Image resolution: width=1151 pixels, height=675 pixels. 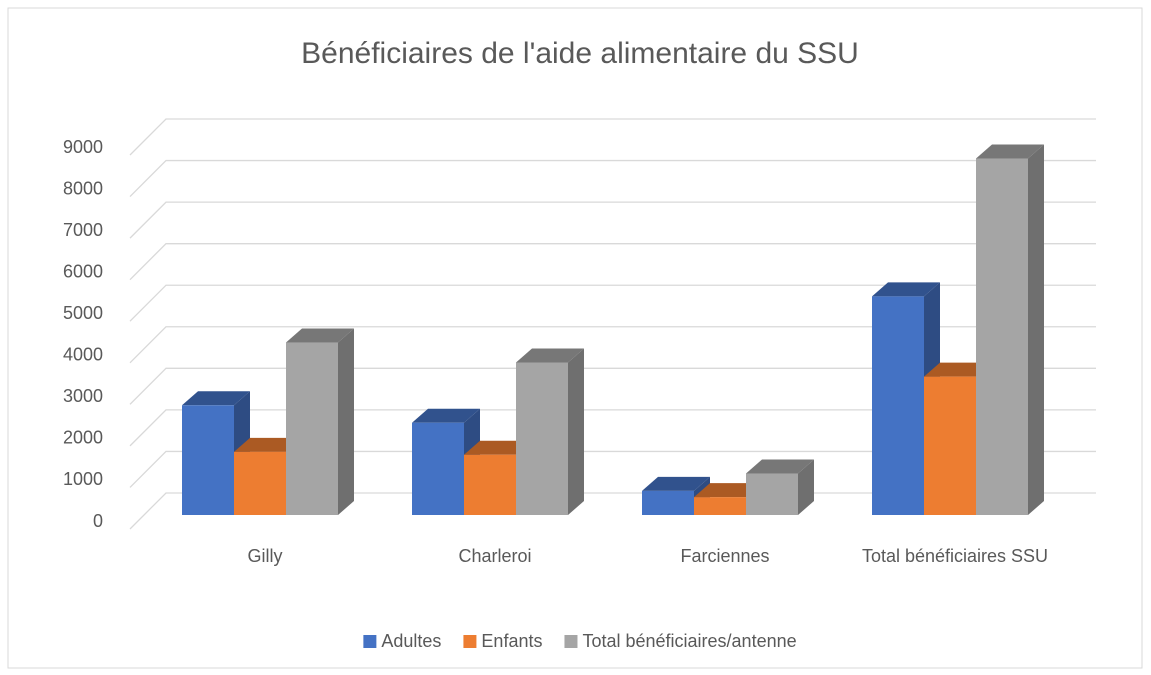 What do you see at coordinates (83, 438) in the screenshot?
I see `y-tick-label: 2000` at bounding box center [83, 438].